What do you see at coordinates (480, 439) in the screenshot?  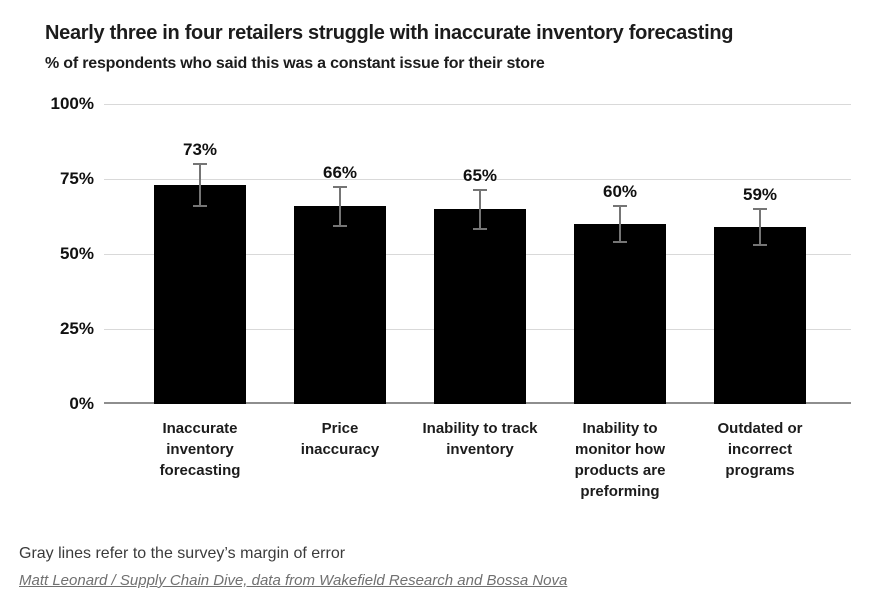 I see `x-axis-label: Inability to track inventory` at bounding box center [480, 439].